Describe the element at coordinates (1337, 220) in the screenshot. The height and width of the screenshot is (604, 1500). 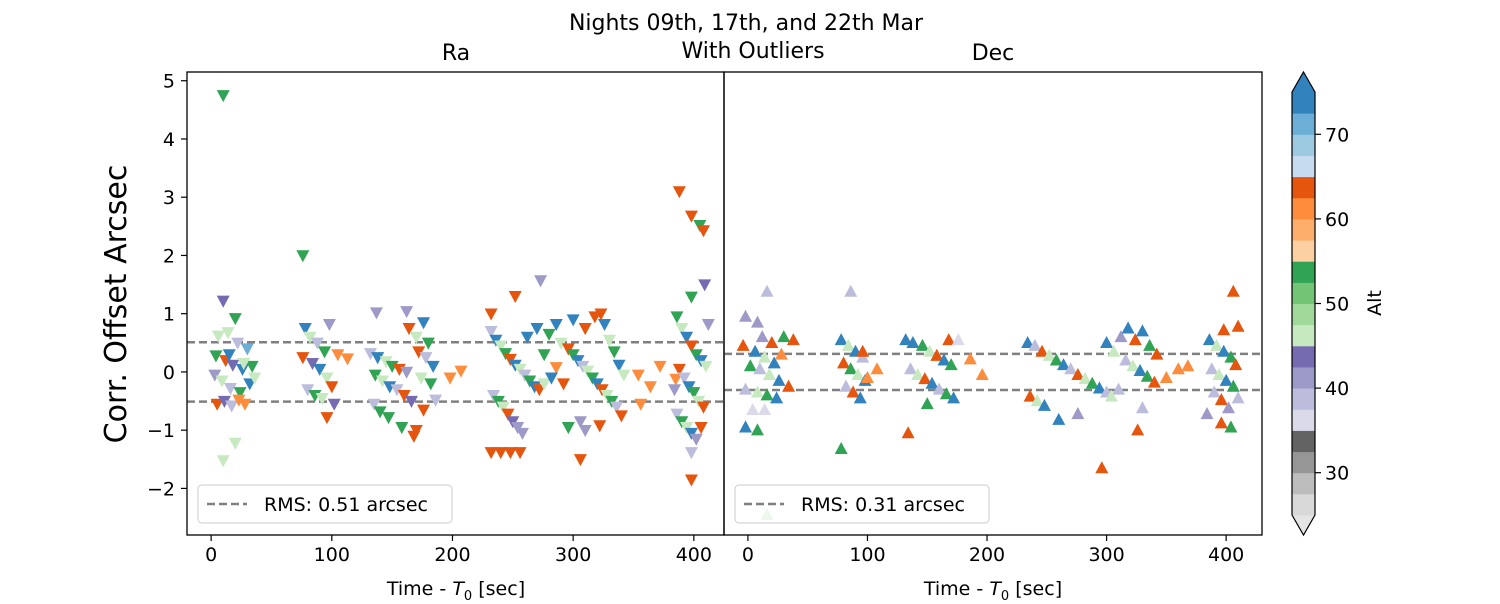
I see `colorbar-tick-label: 60` at that location.